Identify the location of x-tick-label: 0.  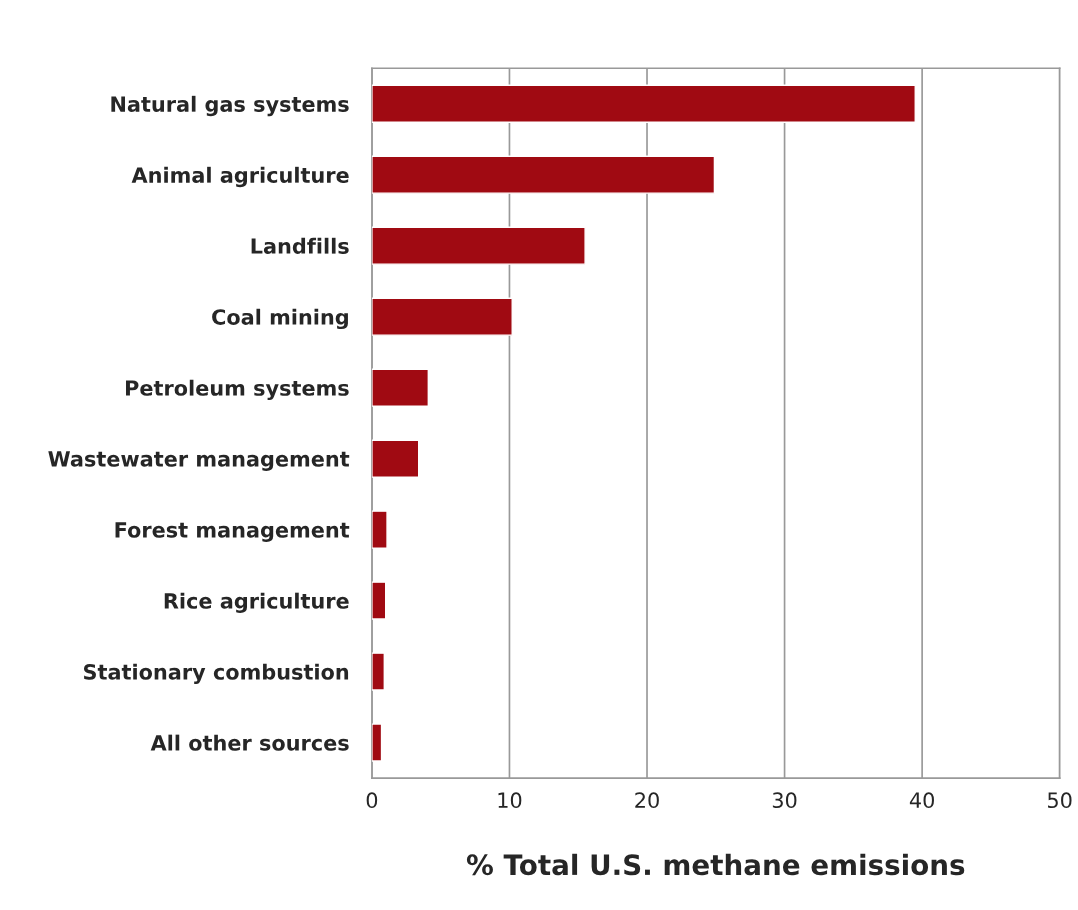
(372, 800).